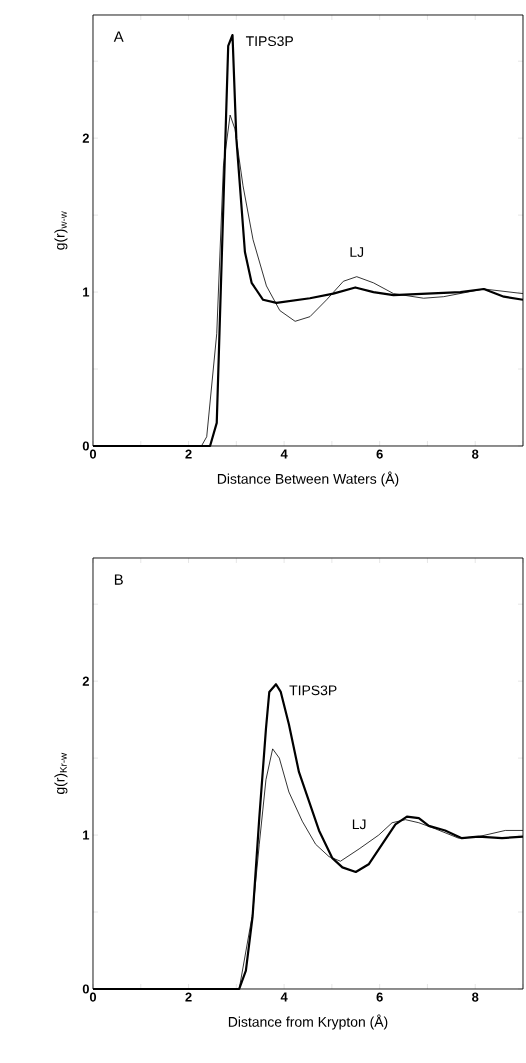  Describe the element at coordinates (61, 230) in the screenshot. I see `y-axis-title: g(r)$_{w-w}$` at that location.